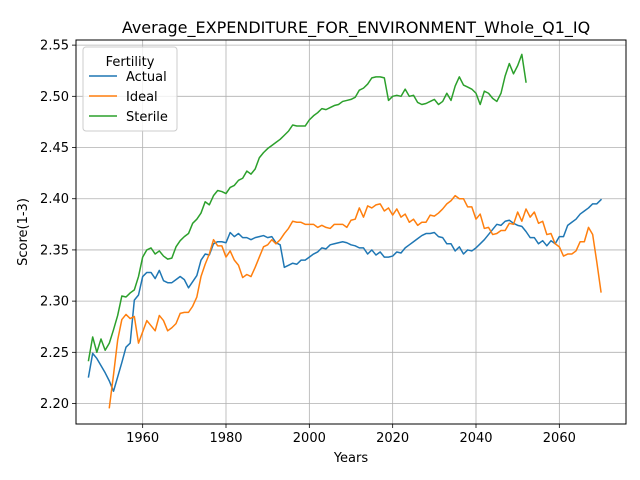 This screenshot has width=640, height=480. What do you see at coordinates (392, 438) in the screenshot?
I see `x-tick-label: 2020` at bounding box center [392, 438].